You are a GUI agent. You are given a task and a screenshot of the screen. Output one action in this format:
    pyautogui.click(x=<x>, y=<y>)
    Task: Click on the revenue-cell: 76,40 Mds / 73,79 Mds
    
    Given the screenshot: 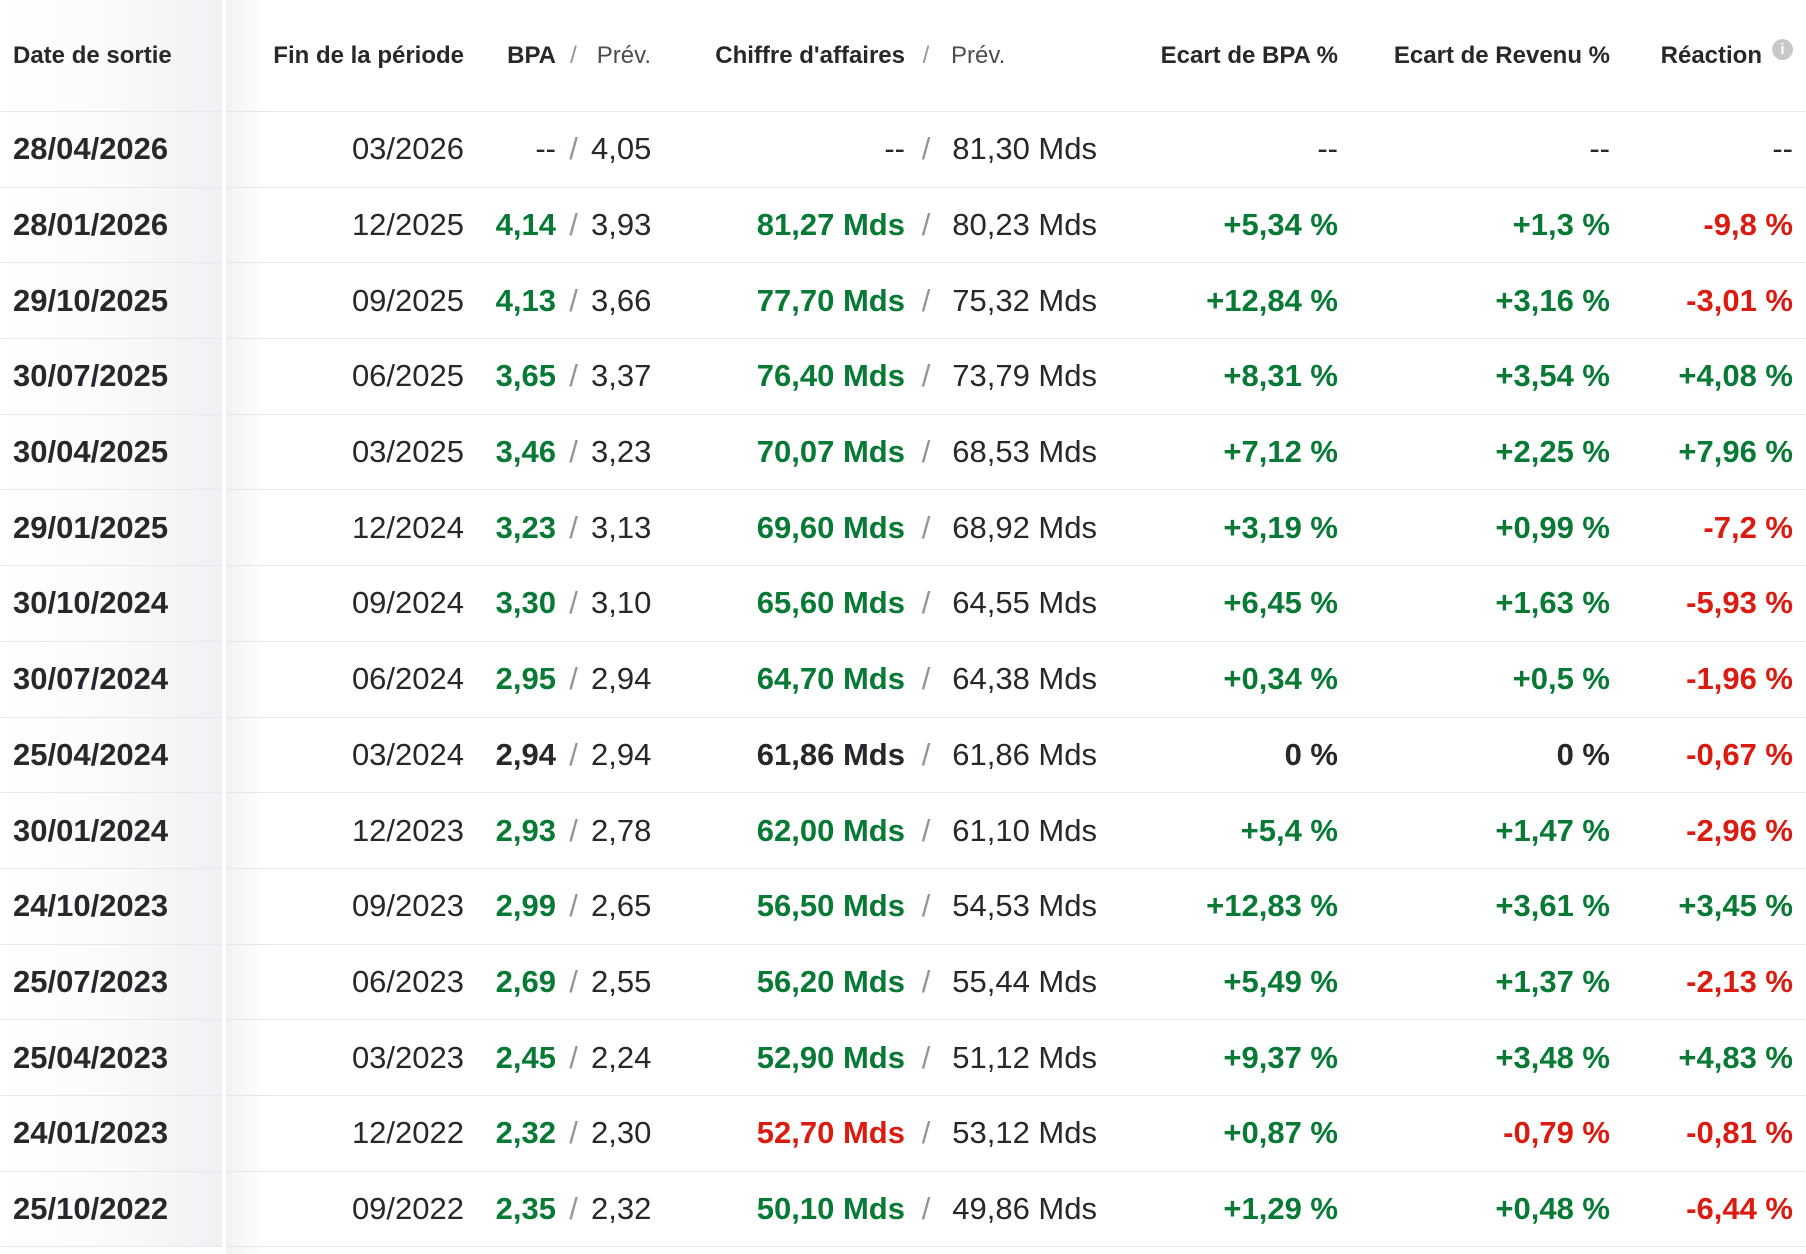 What is the action you would take?
    pyautogui.click(x=874, y=376)
    